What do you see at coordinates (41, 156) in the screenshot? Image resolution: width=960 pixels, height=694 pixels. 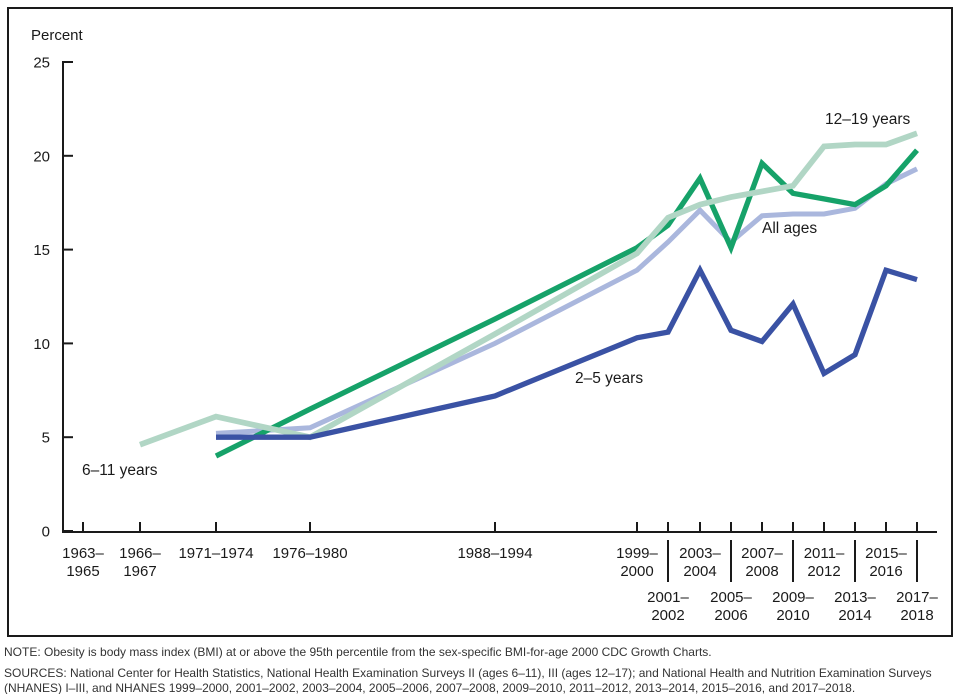 I see `y-tick-label: 20` at bounding box center [41, 156].